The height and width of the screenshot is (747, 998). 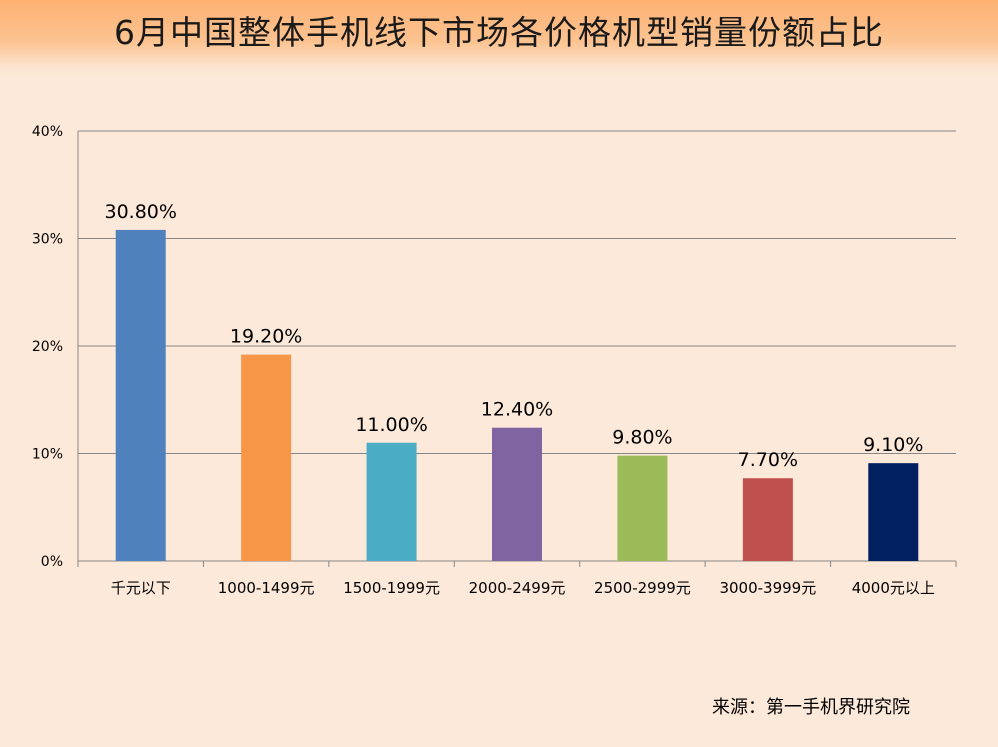 What do you see at coordinates (517, 588) in the screenshot?
I see `category-label: 2000-2499元` at bounding box center [517, 588].